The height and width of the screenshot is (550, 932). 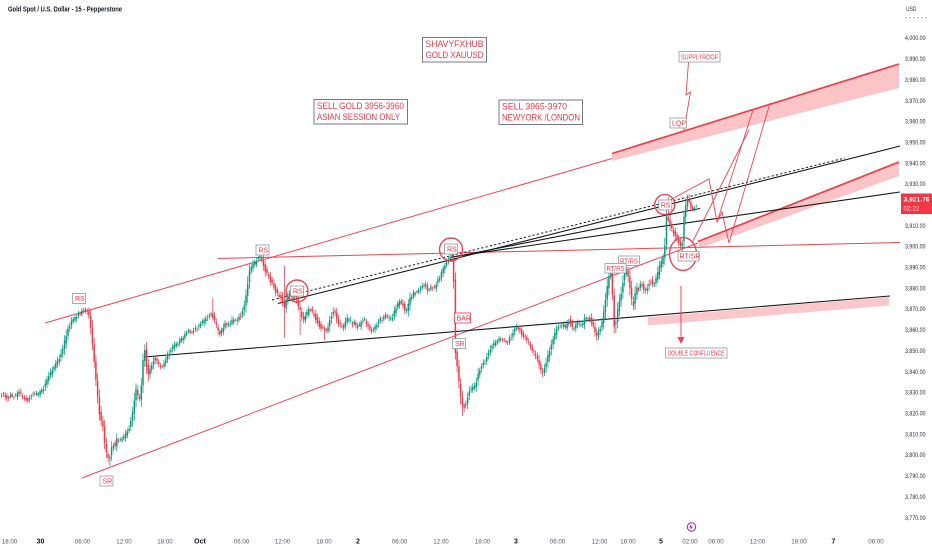 I want to click on svg-text: 3,990.00, so click(x=915, y=59).